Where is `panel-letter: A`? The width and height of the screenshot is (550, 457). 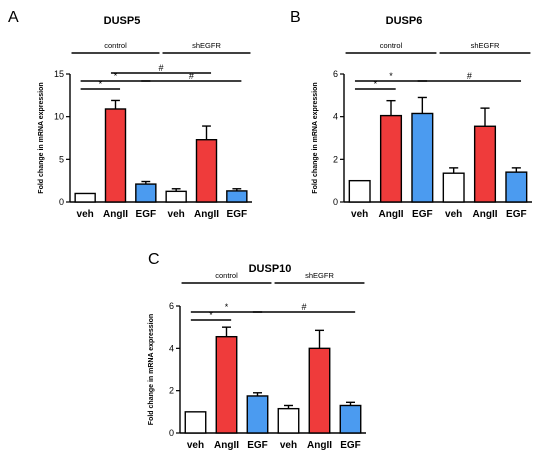 panel-letter: A is located at coordinates (13, 17).